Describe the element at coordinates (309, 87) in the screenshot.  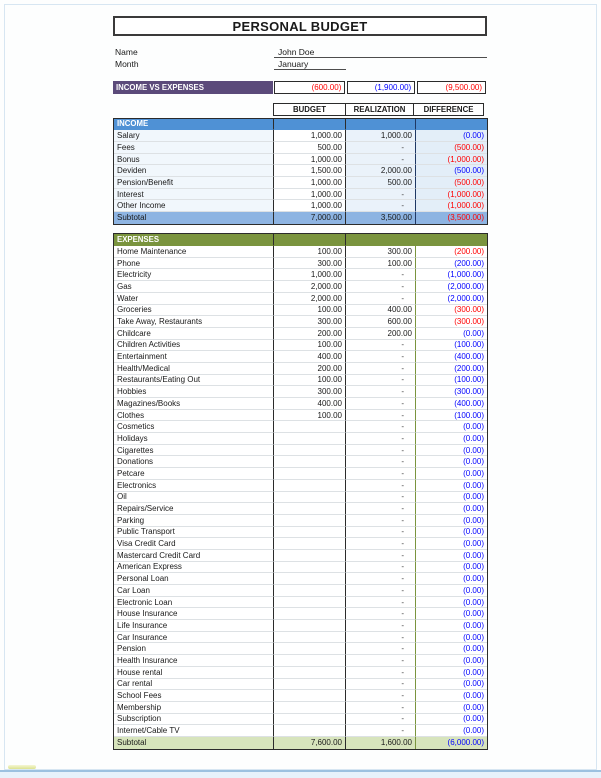
I see `summary-budget-cell: (600.00)` at that location.